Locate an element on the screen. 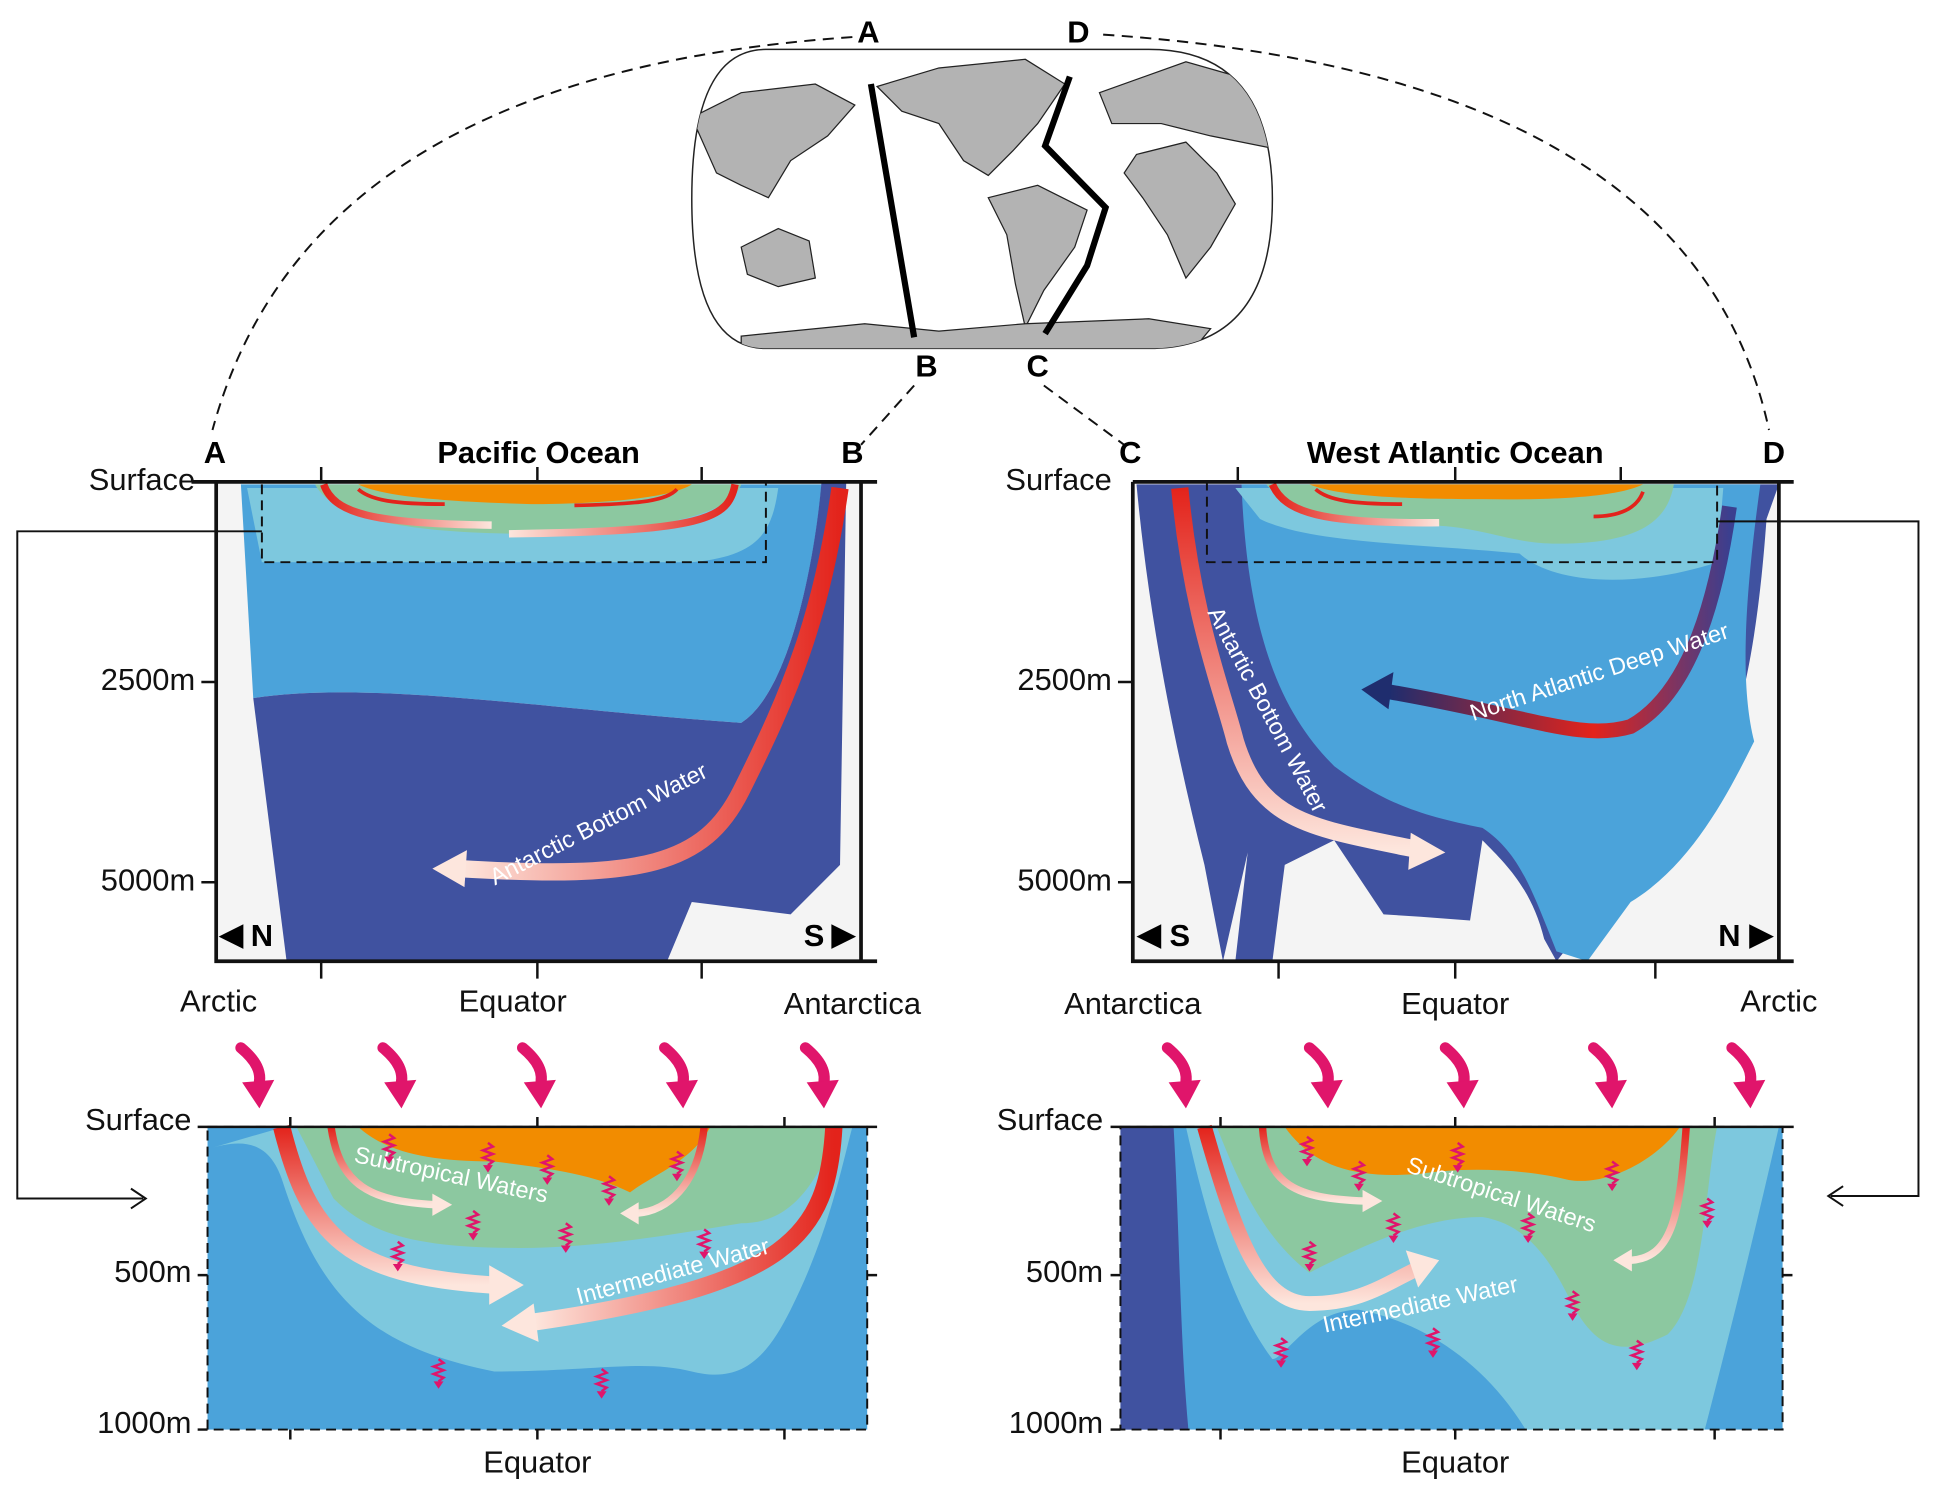  map-label: A is located at coordinates (868, 32).